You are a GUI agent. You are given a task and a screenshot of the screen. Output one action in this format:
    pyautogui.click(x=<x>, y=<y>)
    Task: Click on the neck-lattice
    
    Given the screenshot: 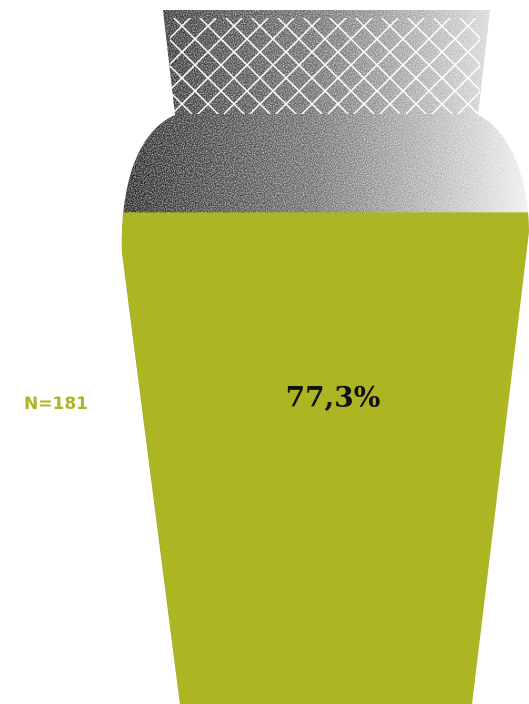 What is the action you would take?
    pyautogui.click(x=325, y=66)
    